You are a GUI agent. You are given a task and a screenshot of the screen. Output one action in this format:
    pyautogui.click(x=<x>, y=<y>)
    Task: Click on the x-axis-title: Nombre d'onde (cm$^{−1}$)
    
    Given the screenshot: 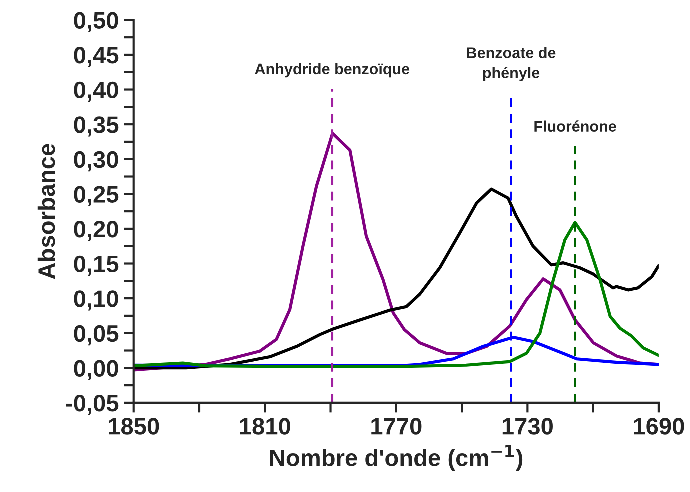 What is the action you would take?
    pyautogui.click(x=396, y=458)
    